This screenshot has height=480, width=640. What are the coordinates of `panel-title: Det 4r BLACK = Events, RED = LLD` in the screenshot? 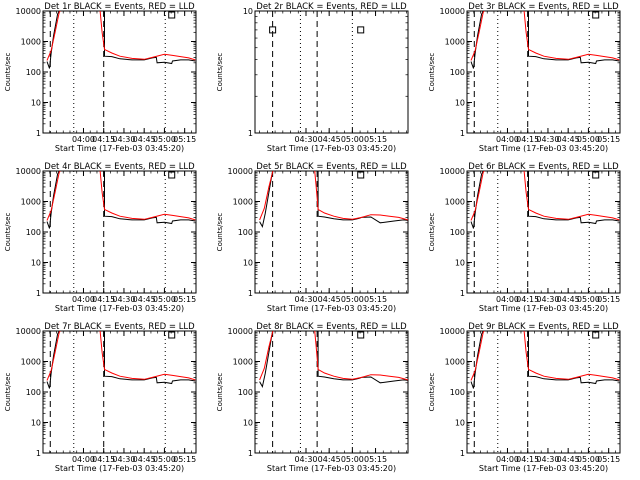 It's located at (119, 167).